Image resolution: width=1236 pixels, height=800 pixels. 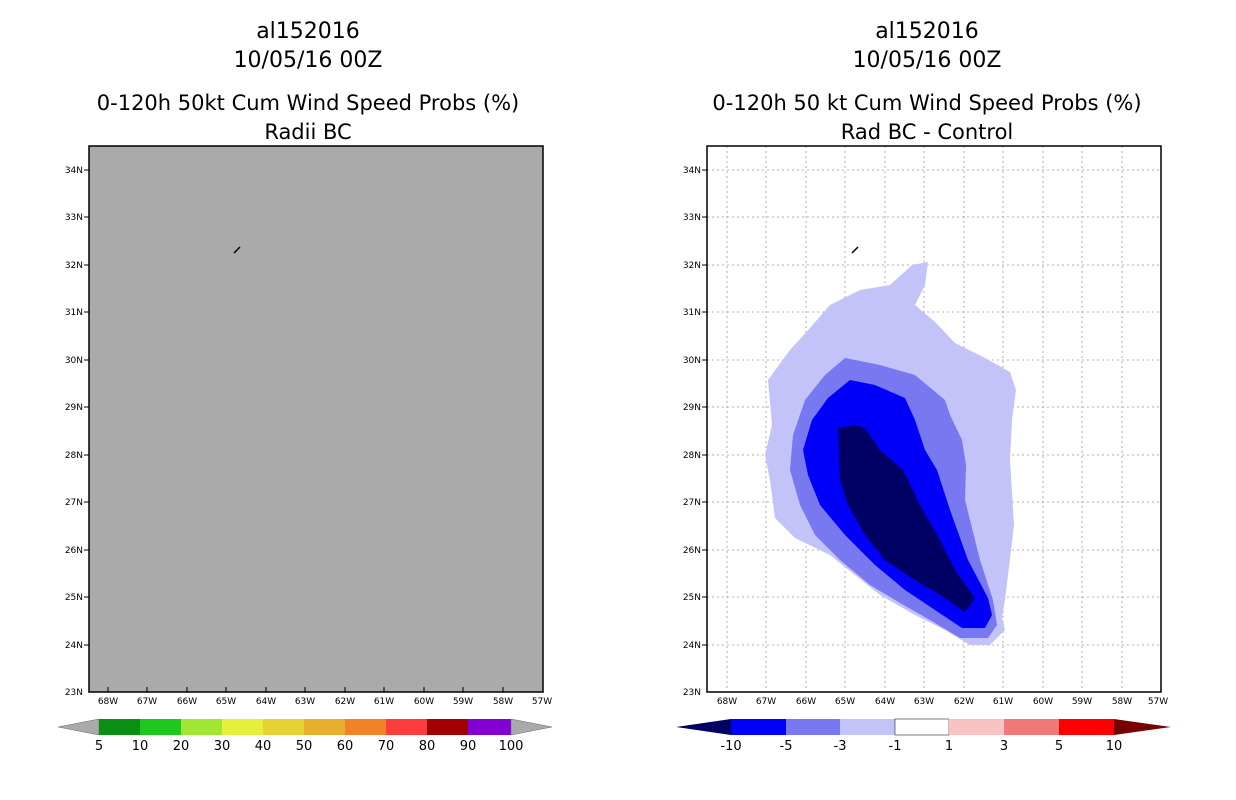 I want to click on left-date: 10/05/16 00Z, so click(x=308, y=60).